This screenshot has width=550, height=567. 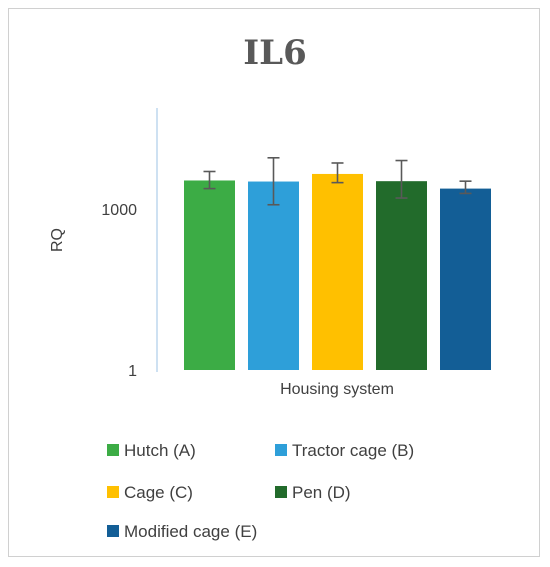 What do you see at coordinates (119, 210) in the screenshot?
I see `y-tick-label: 1000` at bounding box center [119, 210].